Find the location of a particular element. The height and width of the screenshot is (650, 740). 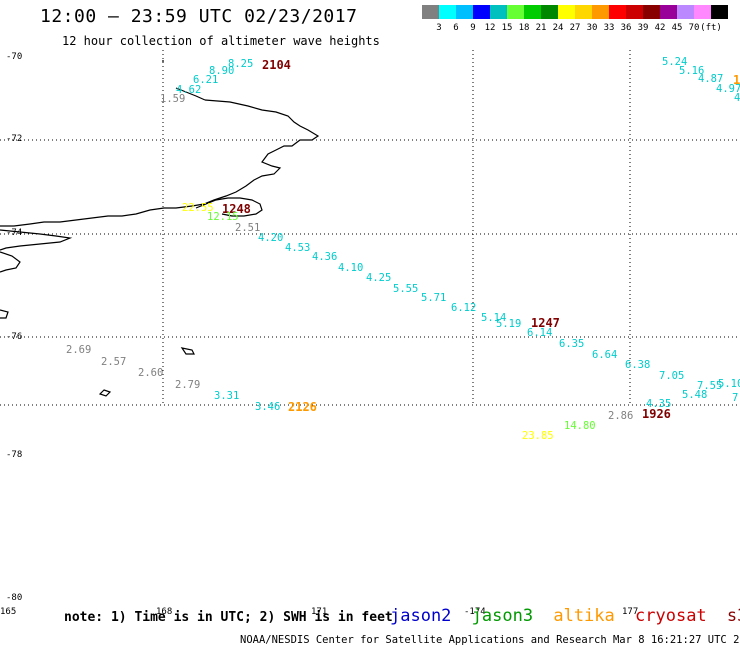

wave-height-label: 5.14 is located at coordinates (494, 318).